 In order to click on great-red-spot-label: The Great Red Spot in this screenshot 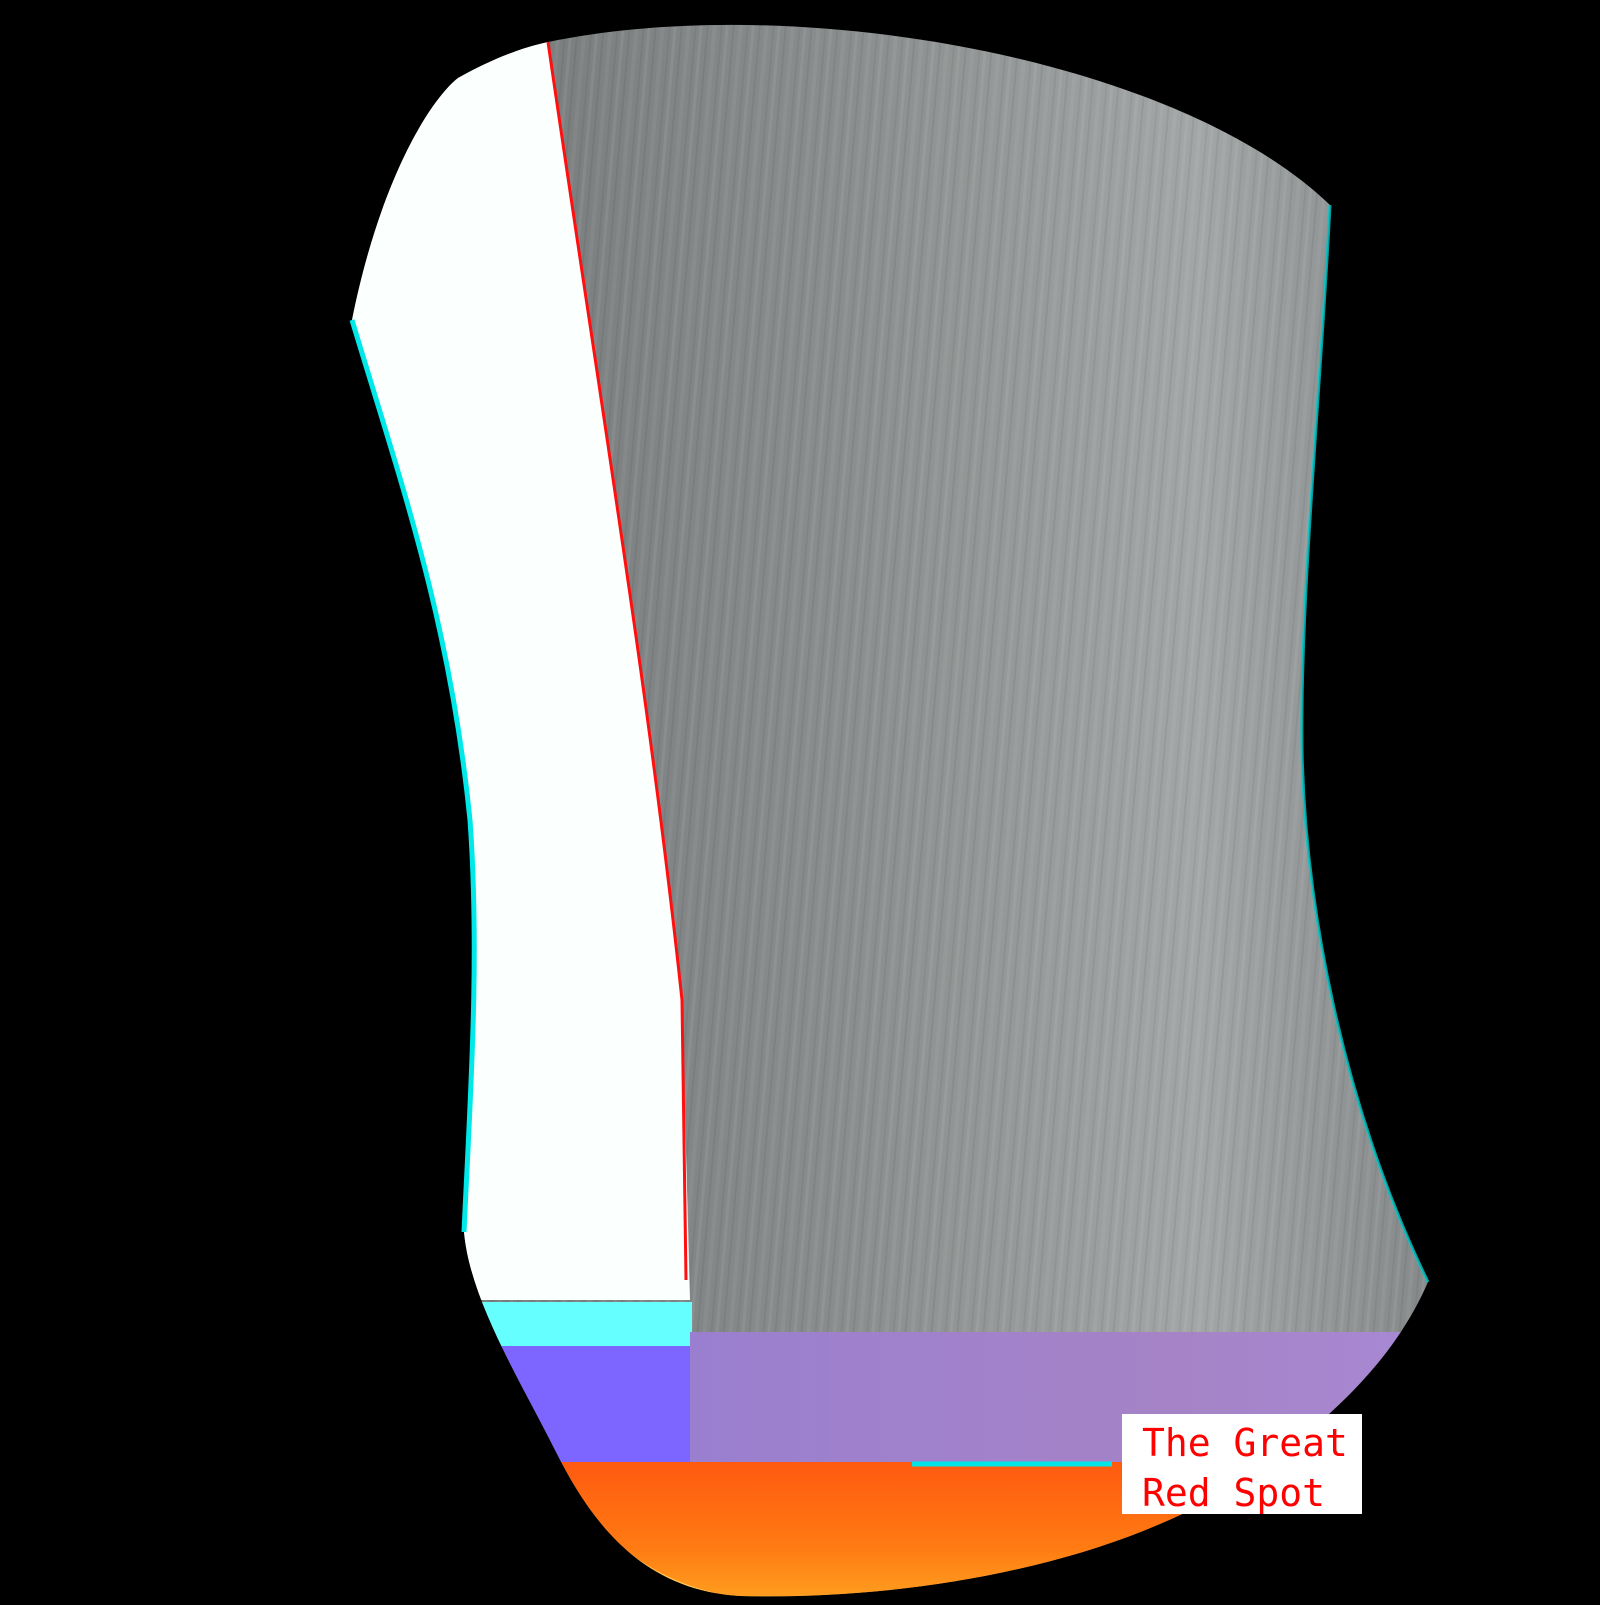, I will do `click(1242, 1464)`.